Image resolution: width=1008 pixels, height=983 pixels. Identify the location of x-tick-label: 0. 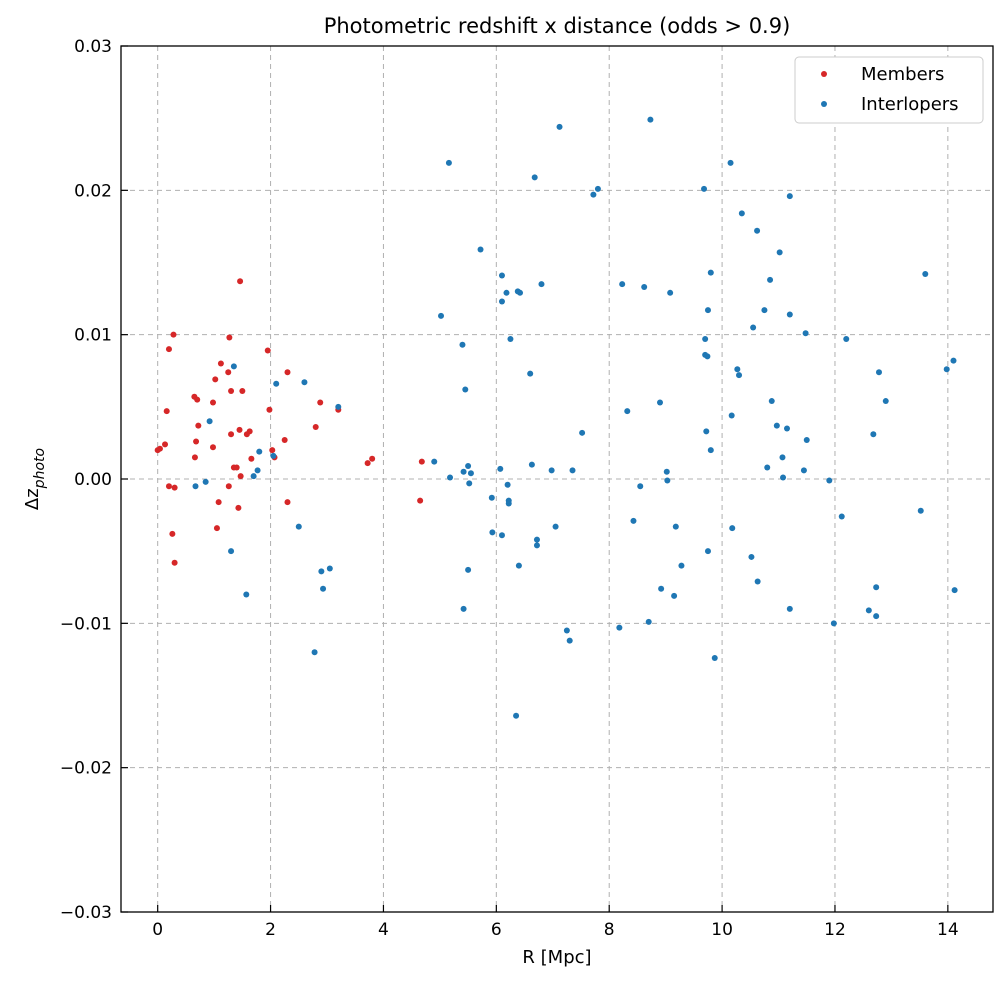
(157, 930).